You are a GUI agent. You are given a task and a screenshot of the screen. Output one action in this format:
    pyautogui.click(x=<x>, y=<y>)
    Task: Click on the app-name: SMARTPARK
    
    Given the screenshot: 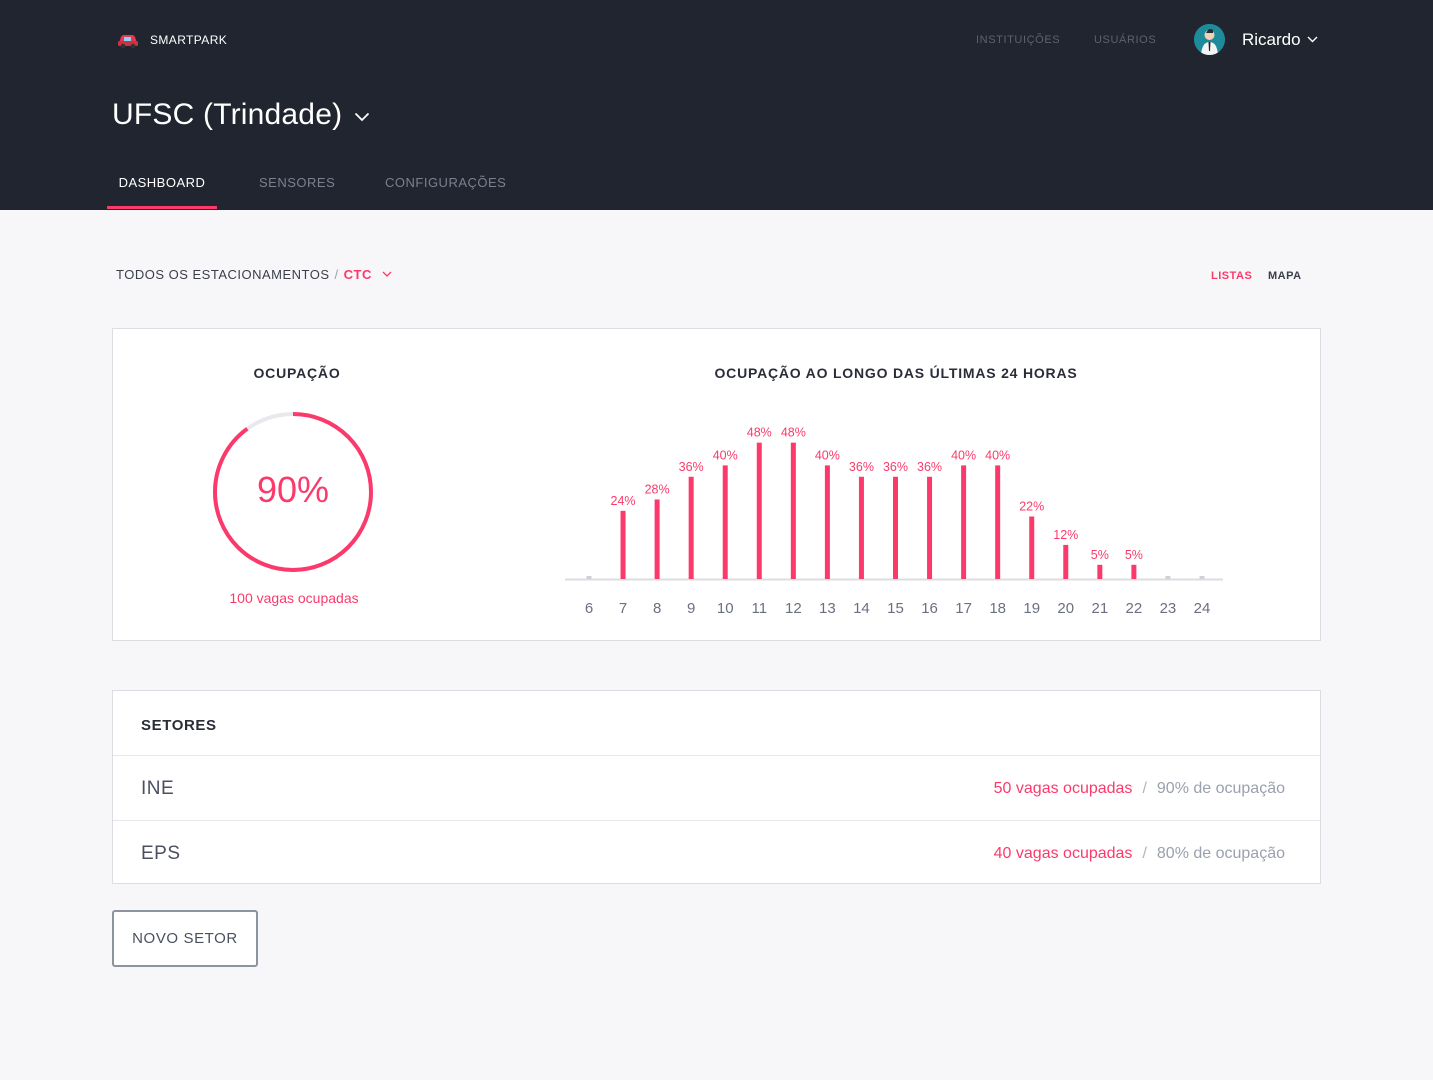 What is the action you would take?
    pyautogui.click(x=189, y=40)
    